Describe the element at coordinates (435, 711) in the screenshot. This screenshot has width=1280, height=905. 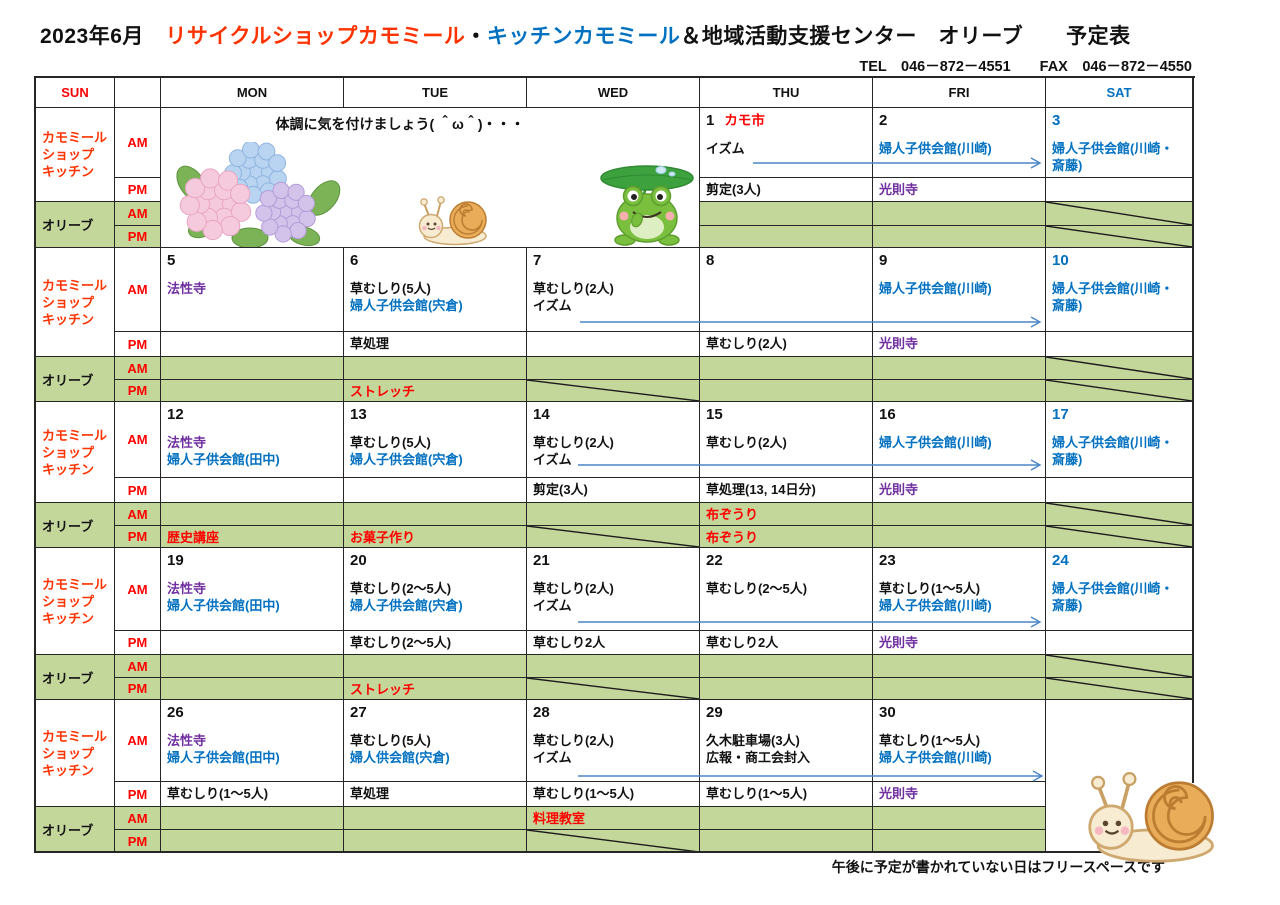
I see `day-number: 27` at that location.